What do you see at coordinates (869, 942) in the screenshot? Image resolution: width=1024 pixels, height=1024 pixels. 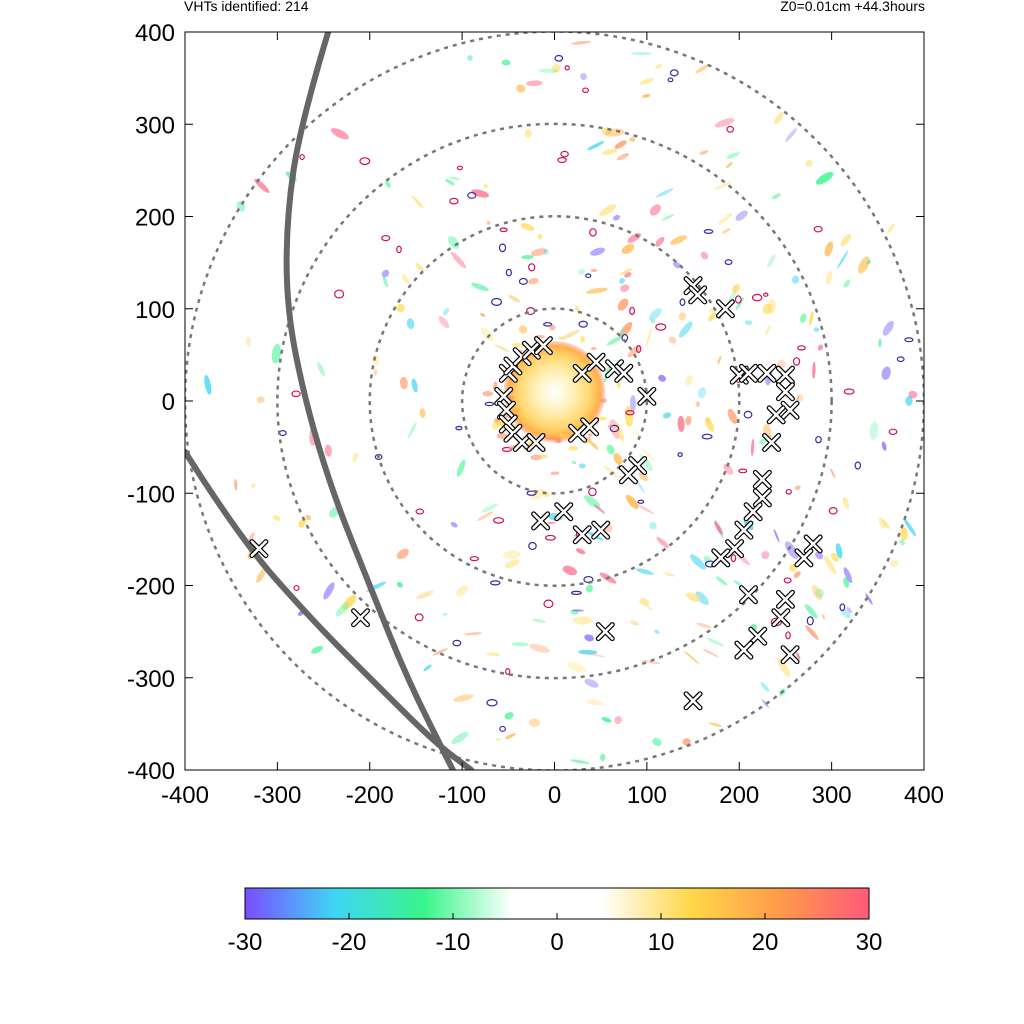 I see `colorbar-tick-label: 30` at bounding box center [869, 942].